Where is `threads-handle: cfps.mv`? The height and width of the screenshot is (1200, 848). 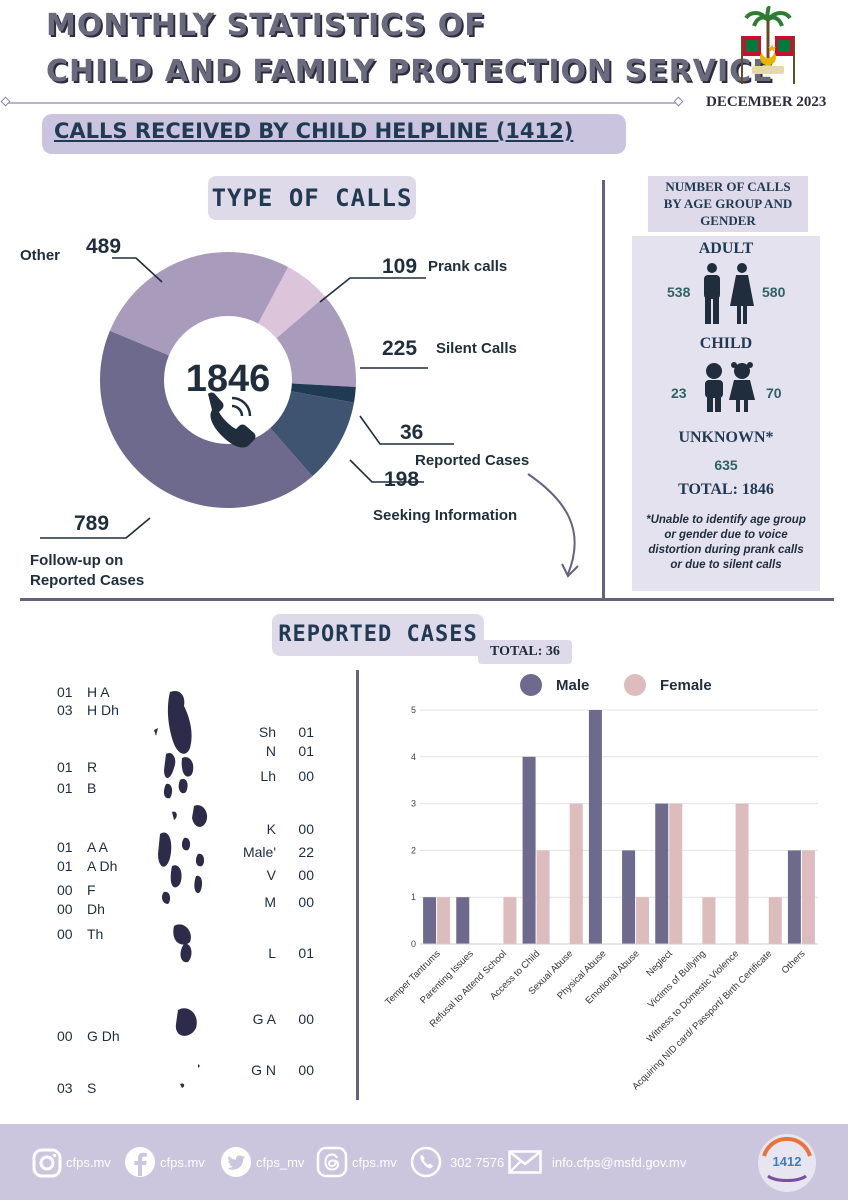
threads-handle: cfps.mv is located at coordinates (374, 1162).